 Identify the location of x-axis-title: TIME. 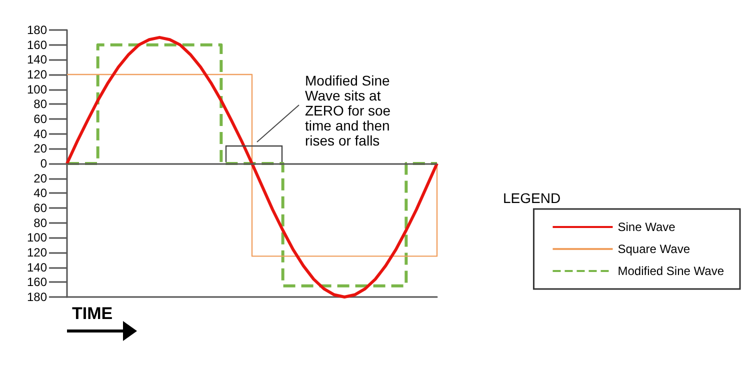
(92, 313).